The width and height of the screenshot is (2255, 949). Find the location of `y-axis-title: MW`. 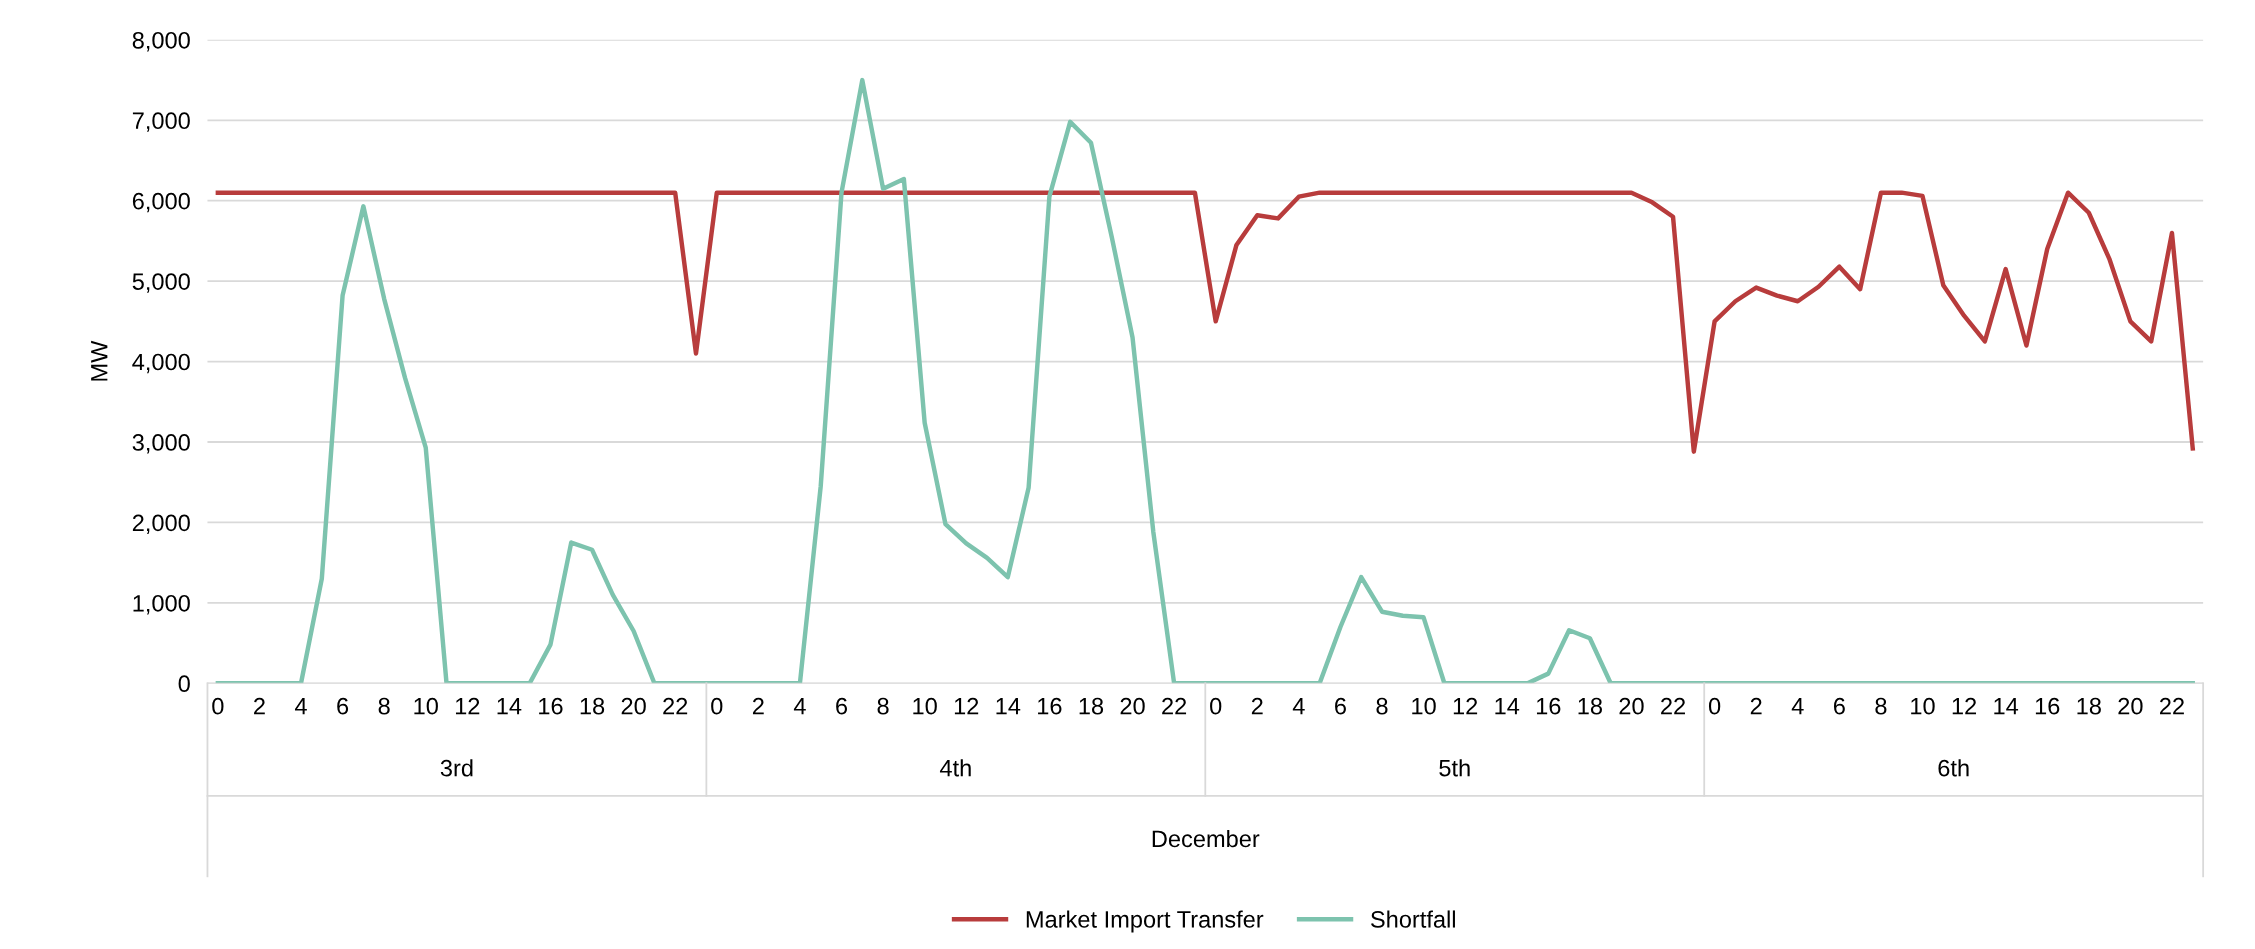

y-axis-title: MW is located at coordinates (99, 360).